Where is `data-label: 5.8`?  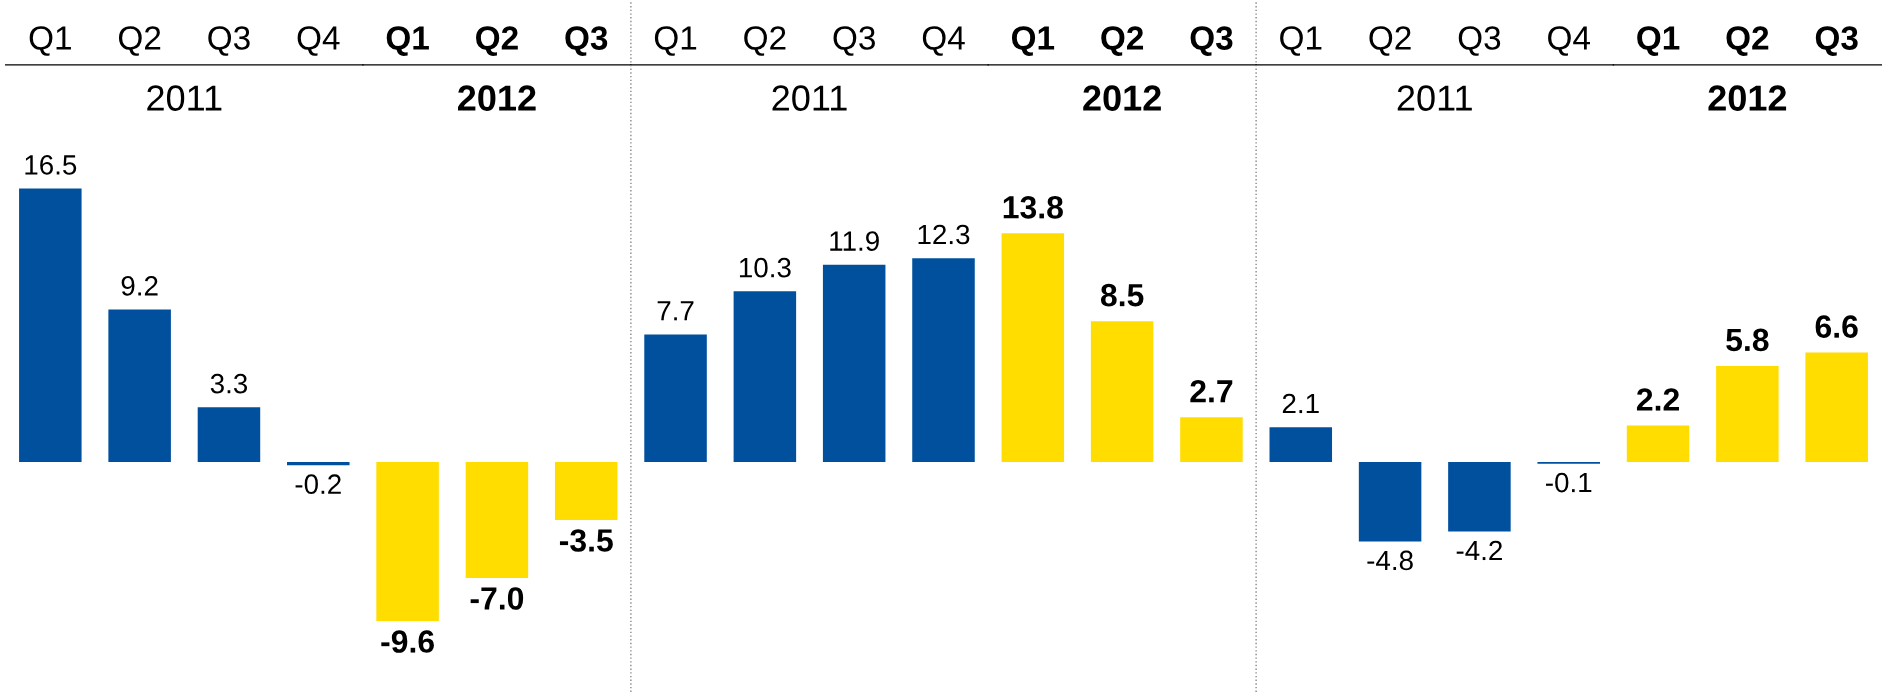 data-label: 5.8 is located at coordinates (1747, 340).